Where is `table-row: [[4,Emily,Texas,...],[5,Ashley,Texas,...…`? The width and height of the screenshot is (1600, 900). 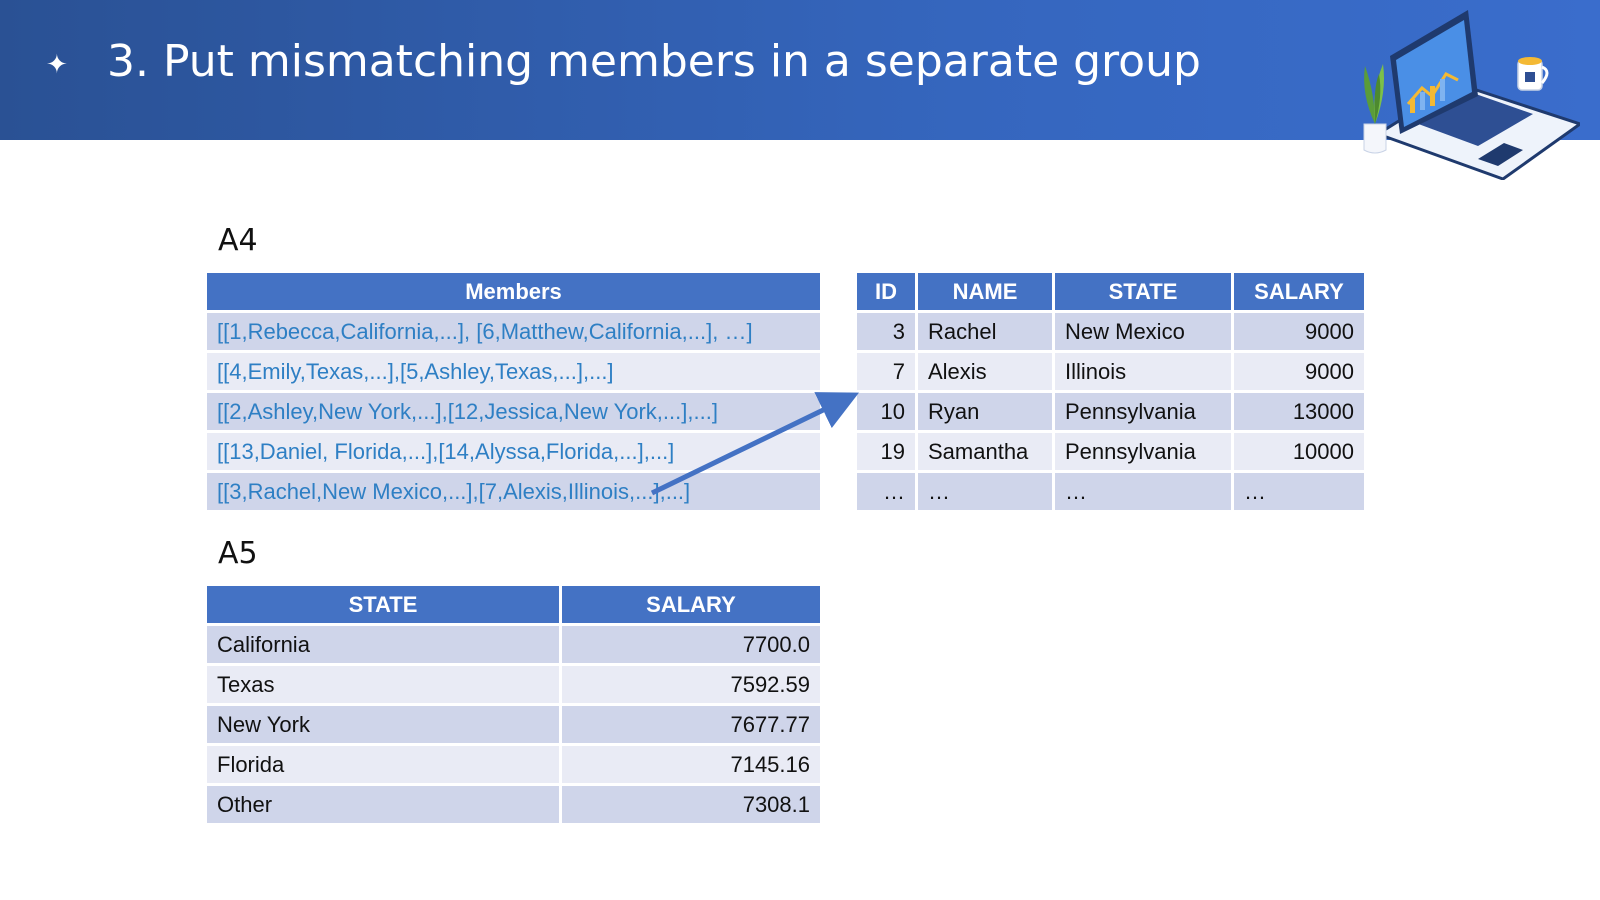 table-row: [[4,Emily,Texas,...],[5,Ashley,Texas,...… is located at coordinates (513, 371).